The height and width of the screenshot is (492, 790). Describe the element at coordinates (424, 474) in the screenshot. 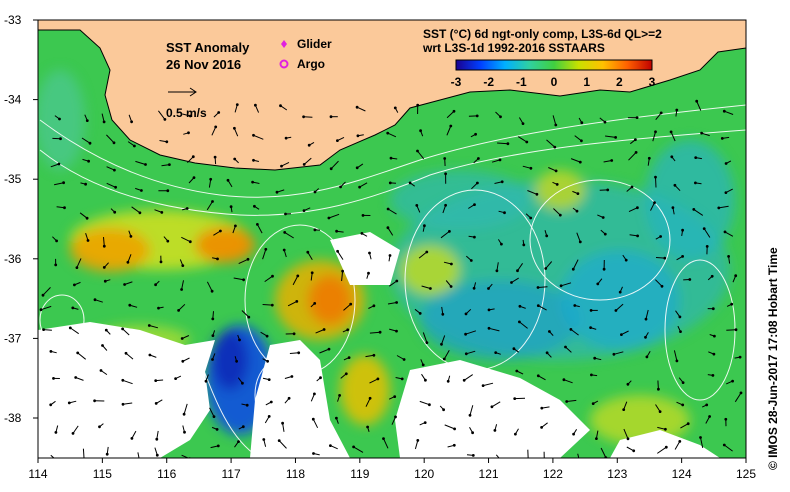

I see `x-tick-label: 120` at that location.